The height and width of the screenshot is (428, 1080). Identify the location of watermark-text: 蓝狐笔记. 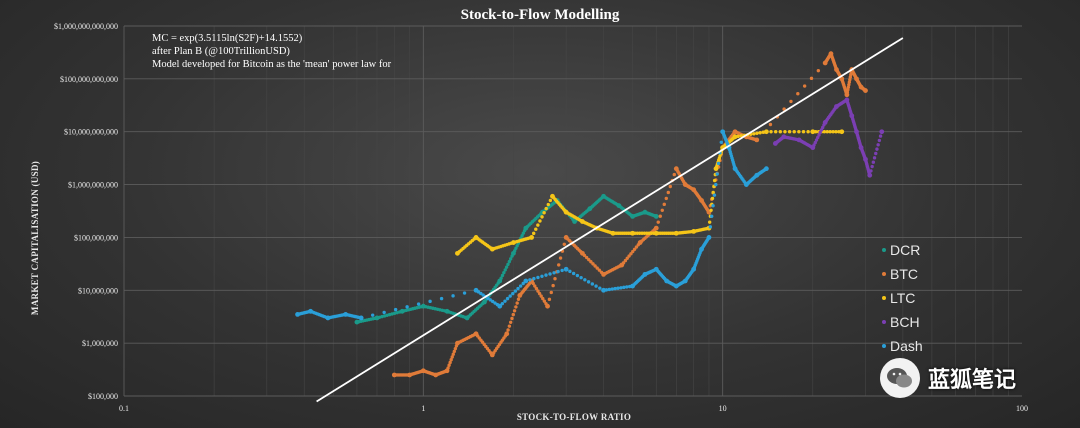
(972, 380).